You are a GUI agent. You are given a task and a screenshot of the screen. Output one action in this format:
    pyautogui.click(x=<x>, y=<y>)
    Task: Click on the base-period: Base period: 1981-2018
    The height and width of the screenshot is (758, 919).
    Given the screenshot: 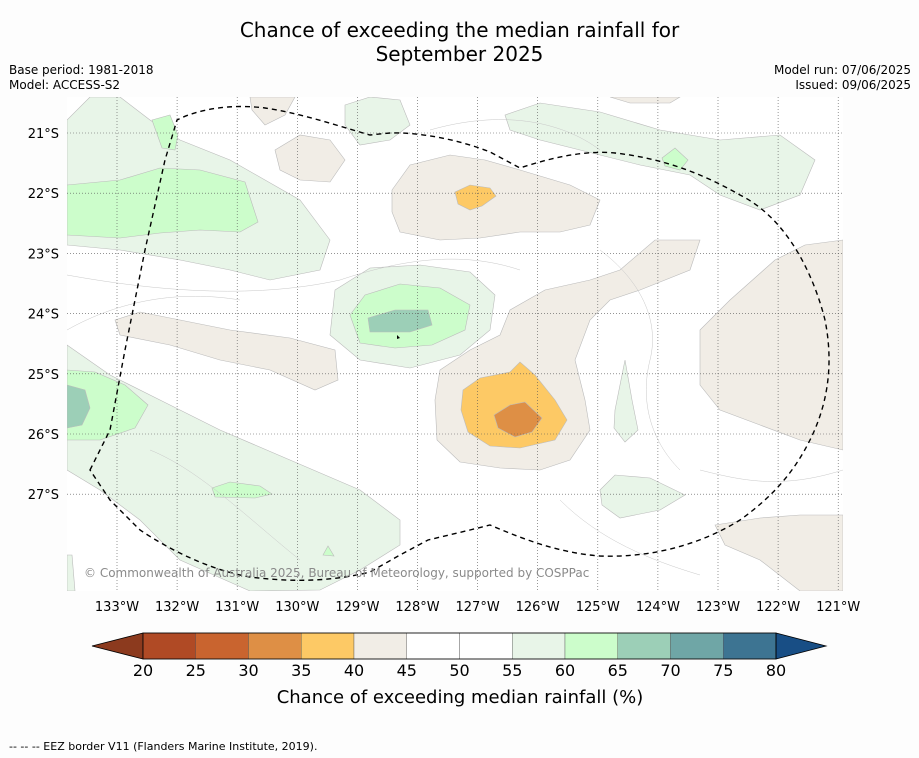 What is the action you would take?
    pyautogui.click(x=81, y=70)
    